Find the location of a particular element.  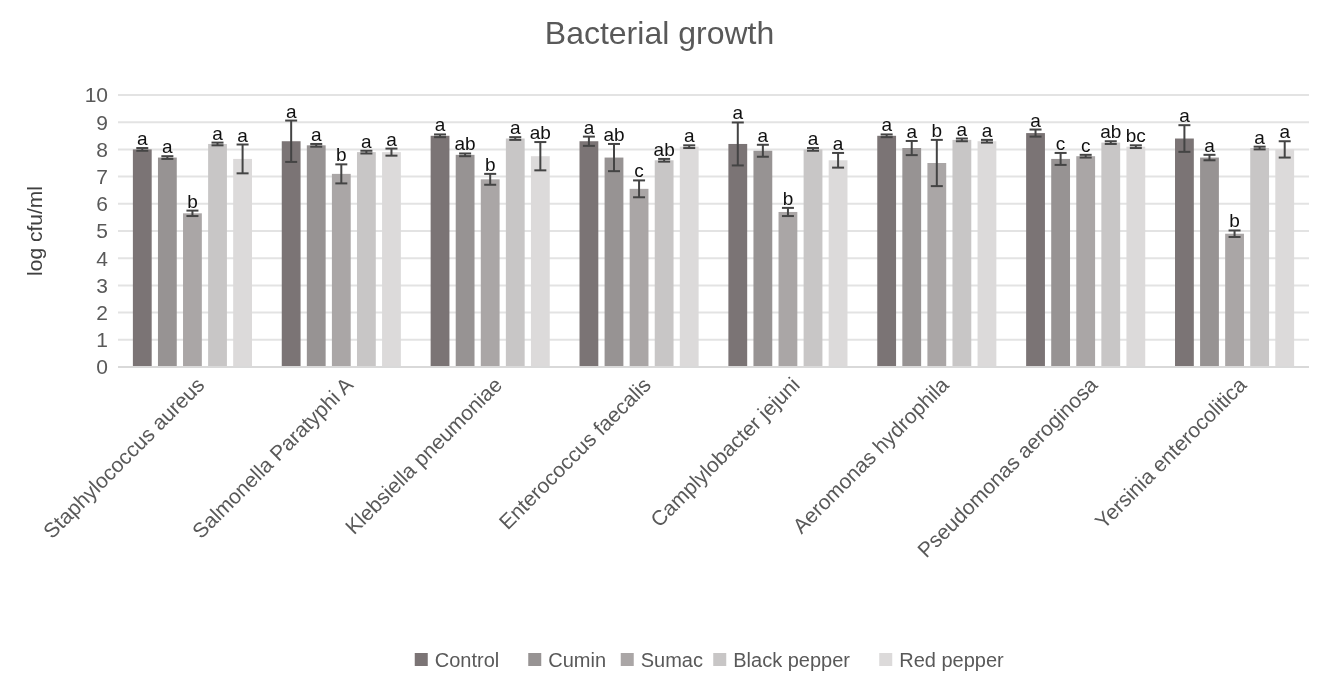

y-tick-label: 10 is located at coordinates (96, 95).